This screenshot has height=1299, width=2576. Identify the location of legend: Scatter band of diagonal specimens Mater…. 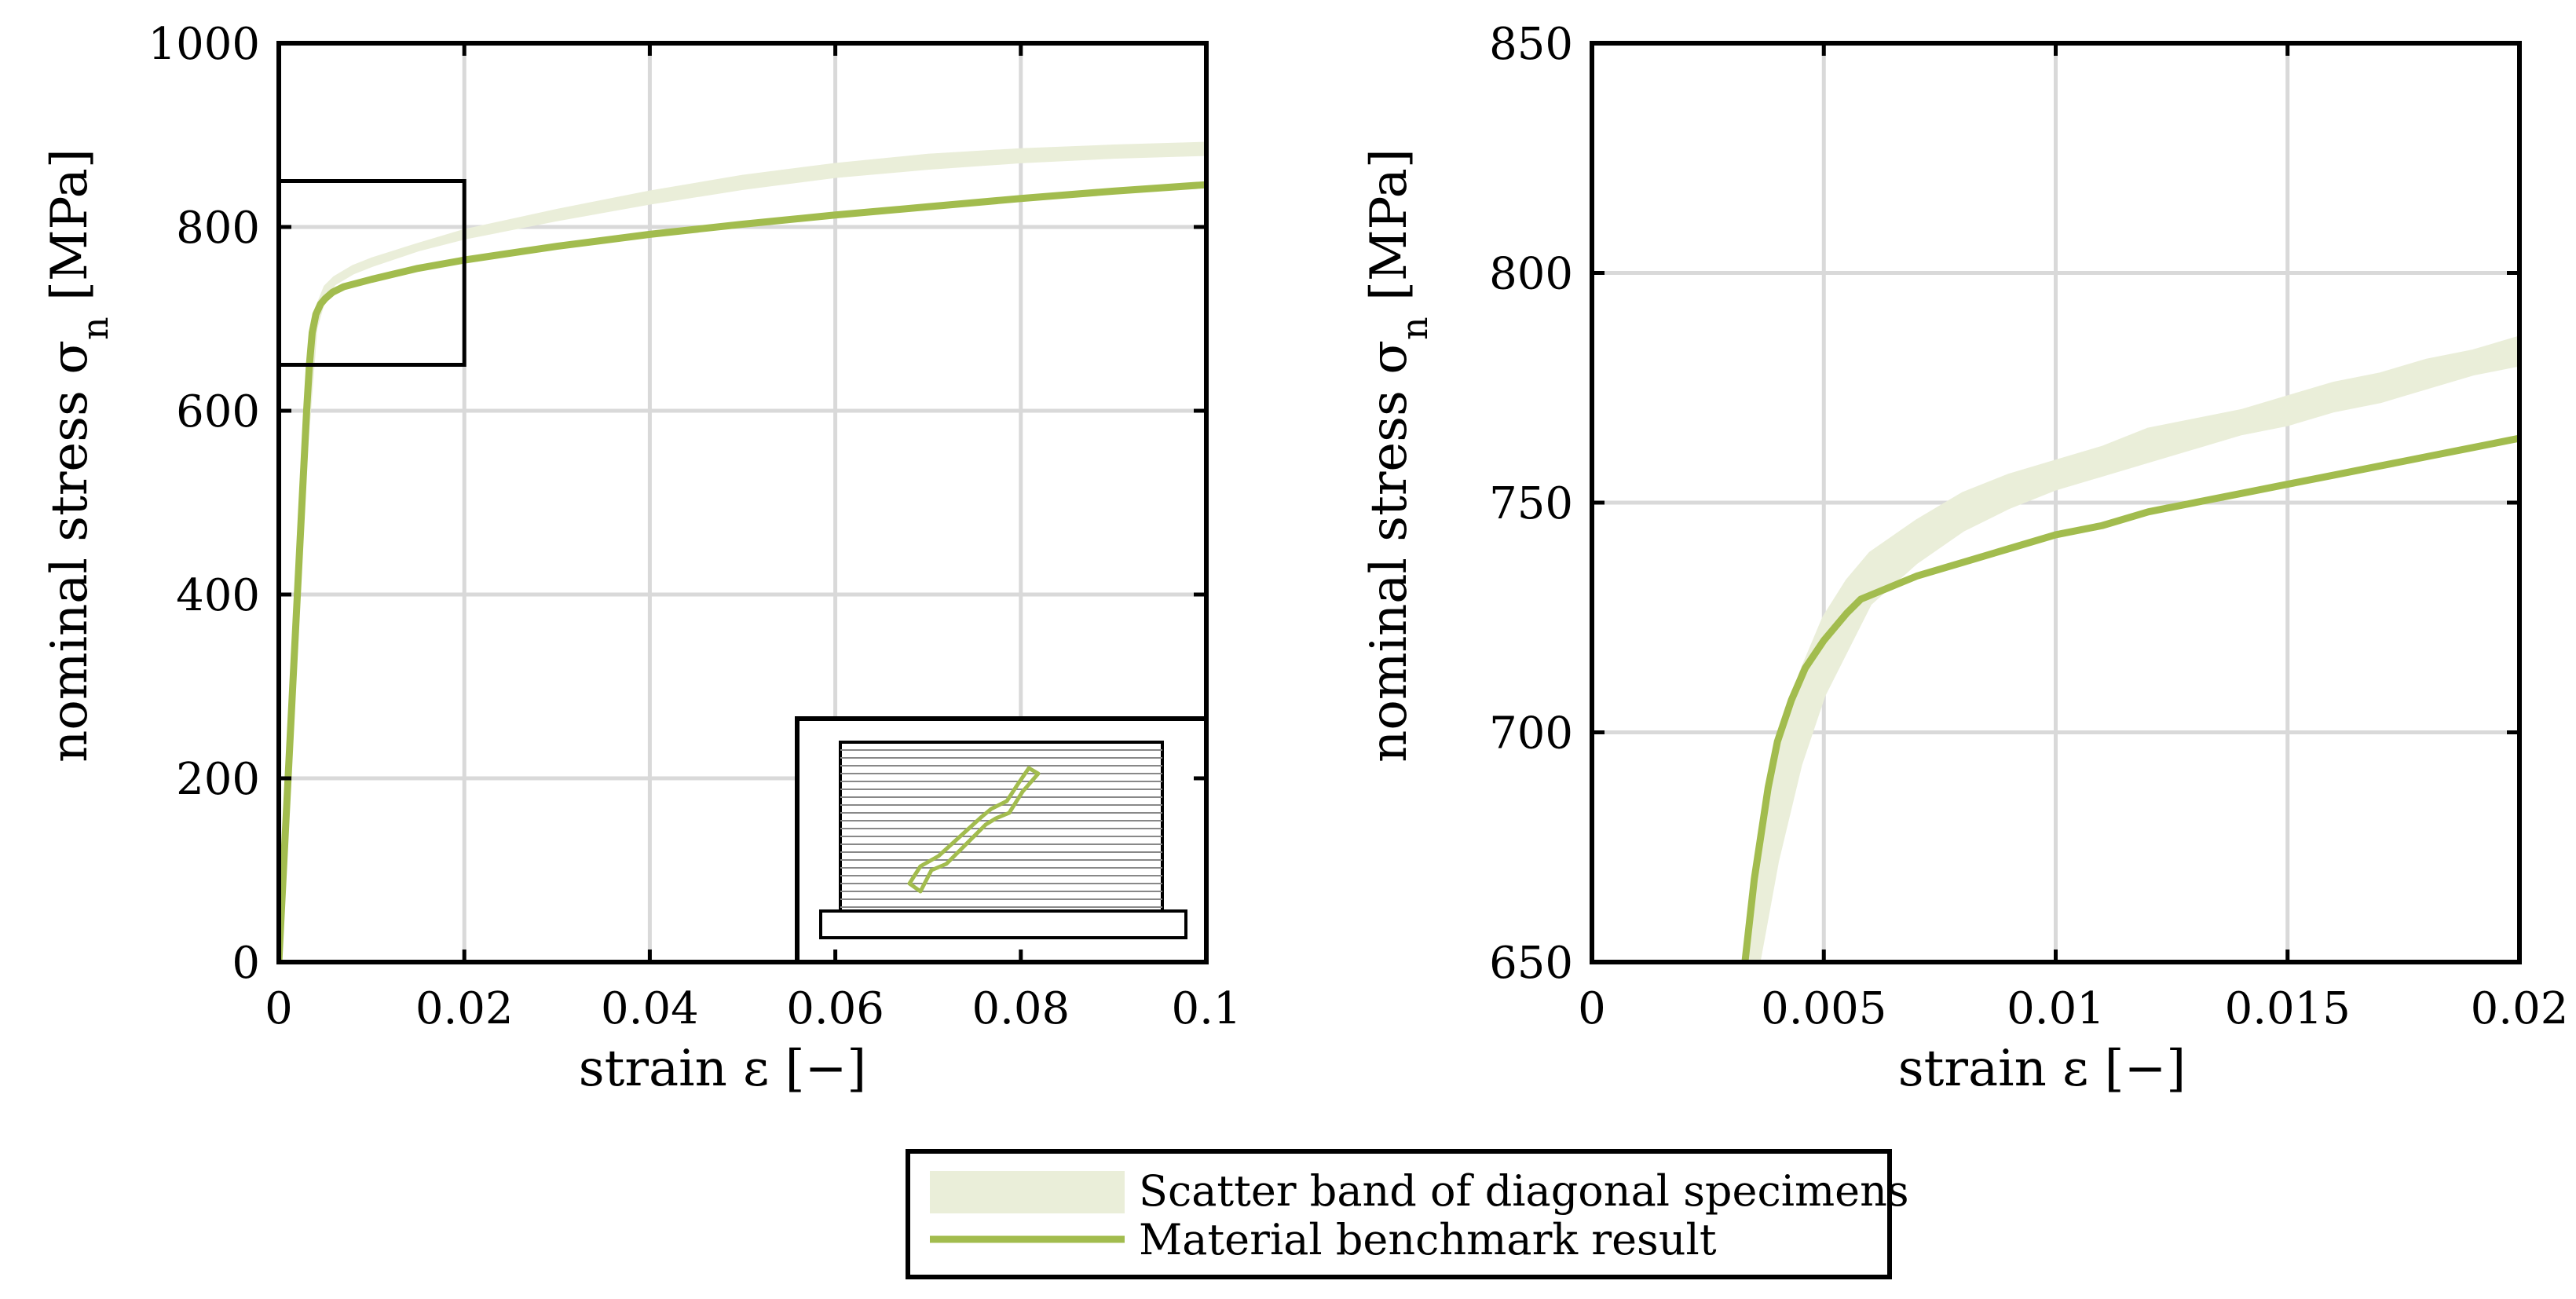
(1408, 1214).